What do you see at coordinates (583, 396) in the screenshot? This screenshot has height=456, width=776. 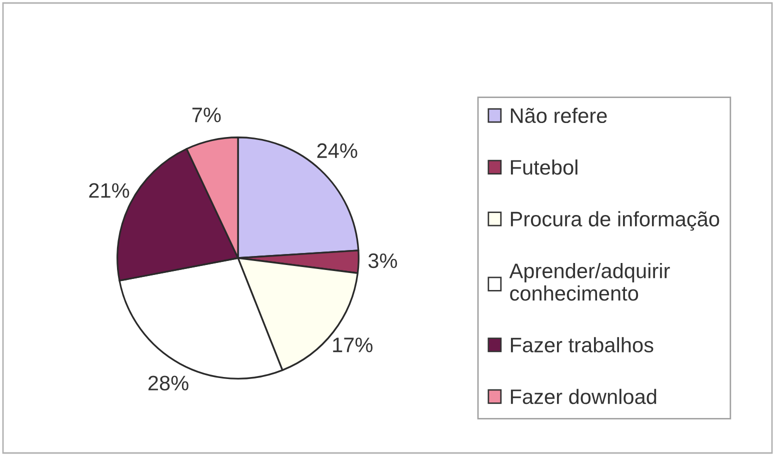 I see `legend-label: Fazer download` at bounding box center [583, 396].